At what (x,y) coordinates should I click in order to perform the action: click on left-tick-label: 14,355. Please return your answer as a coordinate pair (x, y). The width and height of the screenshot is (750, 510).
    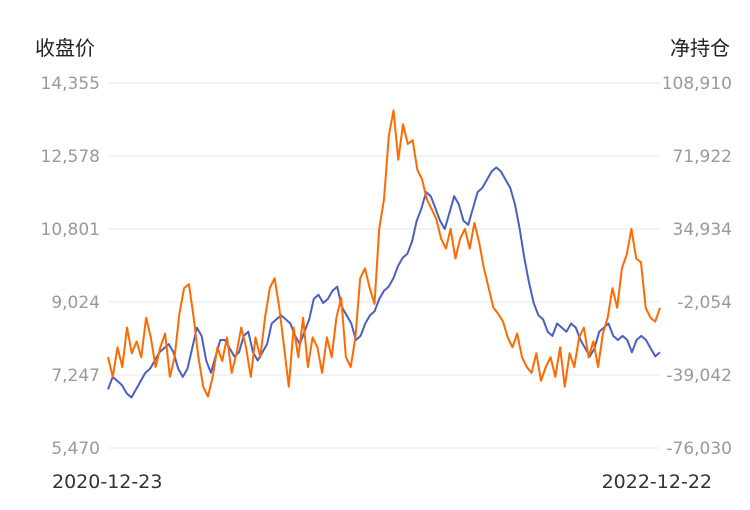
    Looking at the image, I should click on (70, 84).